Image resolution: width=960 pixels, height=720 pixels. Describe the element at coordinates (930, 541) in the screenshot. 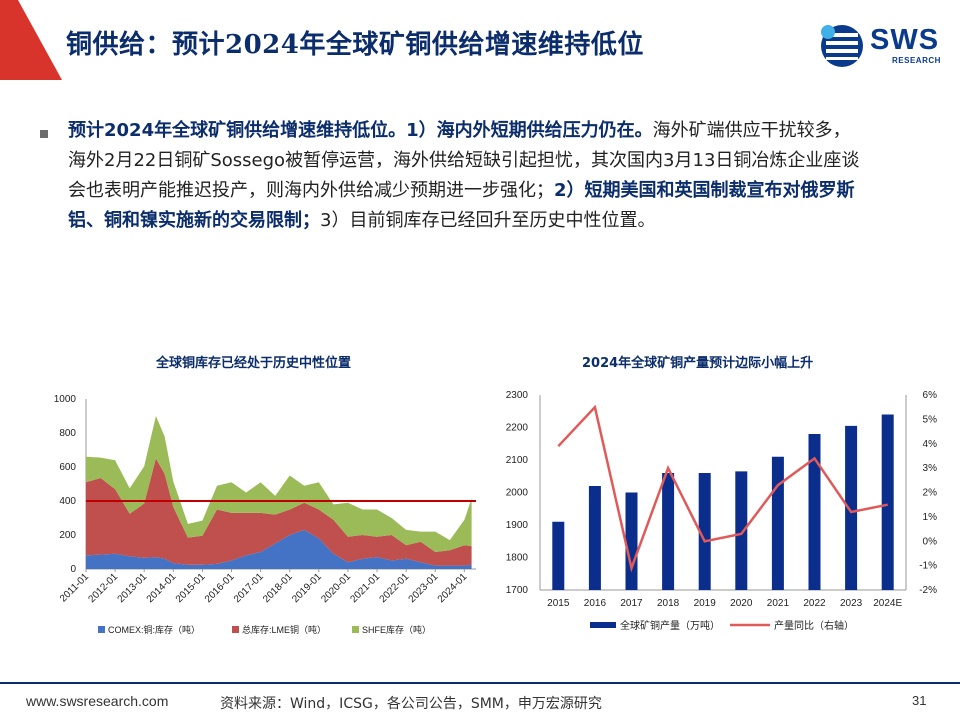

I see `right-tick-label: 0%` at that location.